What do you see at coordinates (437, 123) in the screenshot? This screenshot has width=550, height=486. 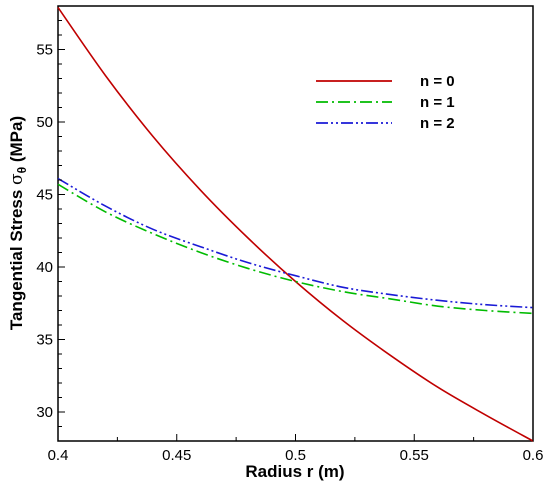 I see `legend-label-2: n = 2` at bounding box center [437, 123].